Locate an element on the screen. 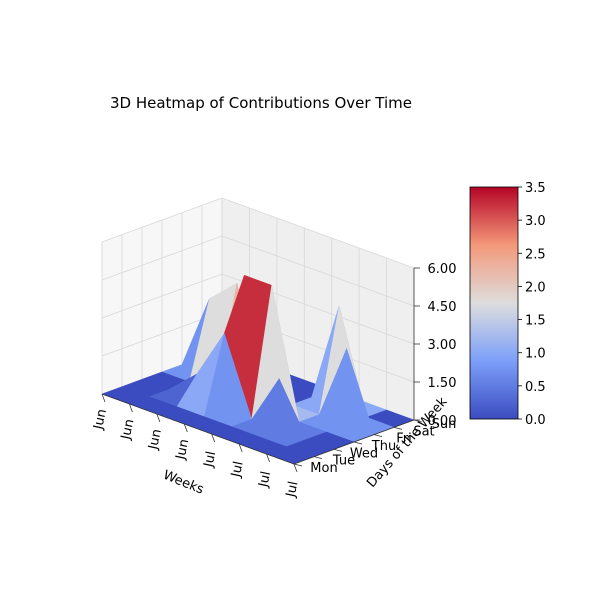 This screenshot has width=600, height=600. colorbar-tick-label: 1.5 is located at coordinates (535, 321).